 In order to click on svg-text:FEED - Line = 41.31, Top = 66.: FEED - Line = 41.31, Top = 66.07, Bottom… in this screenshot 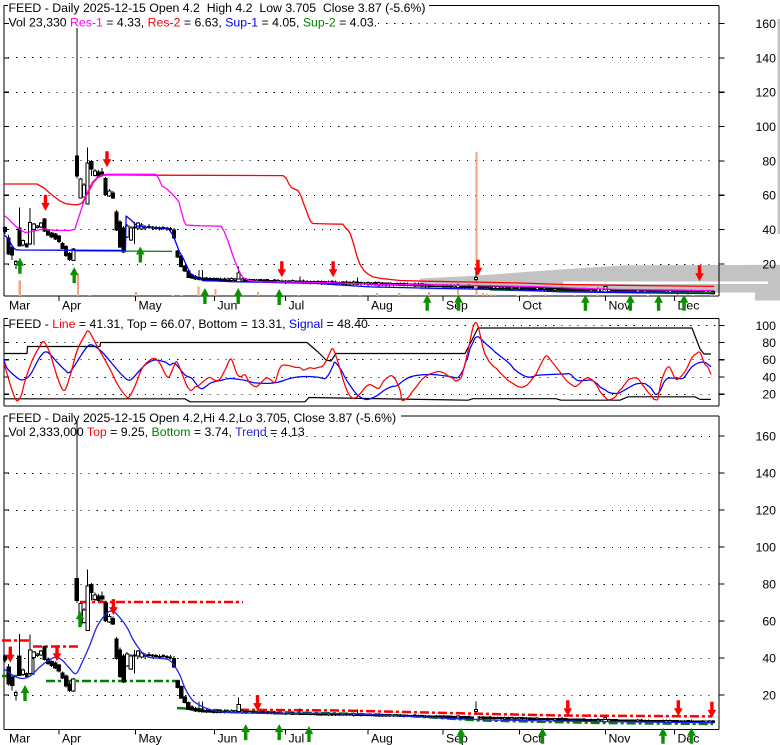, I will do `click(189, 324)`.